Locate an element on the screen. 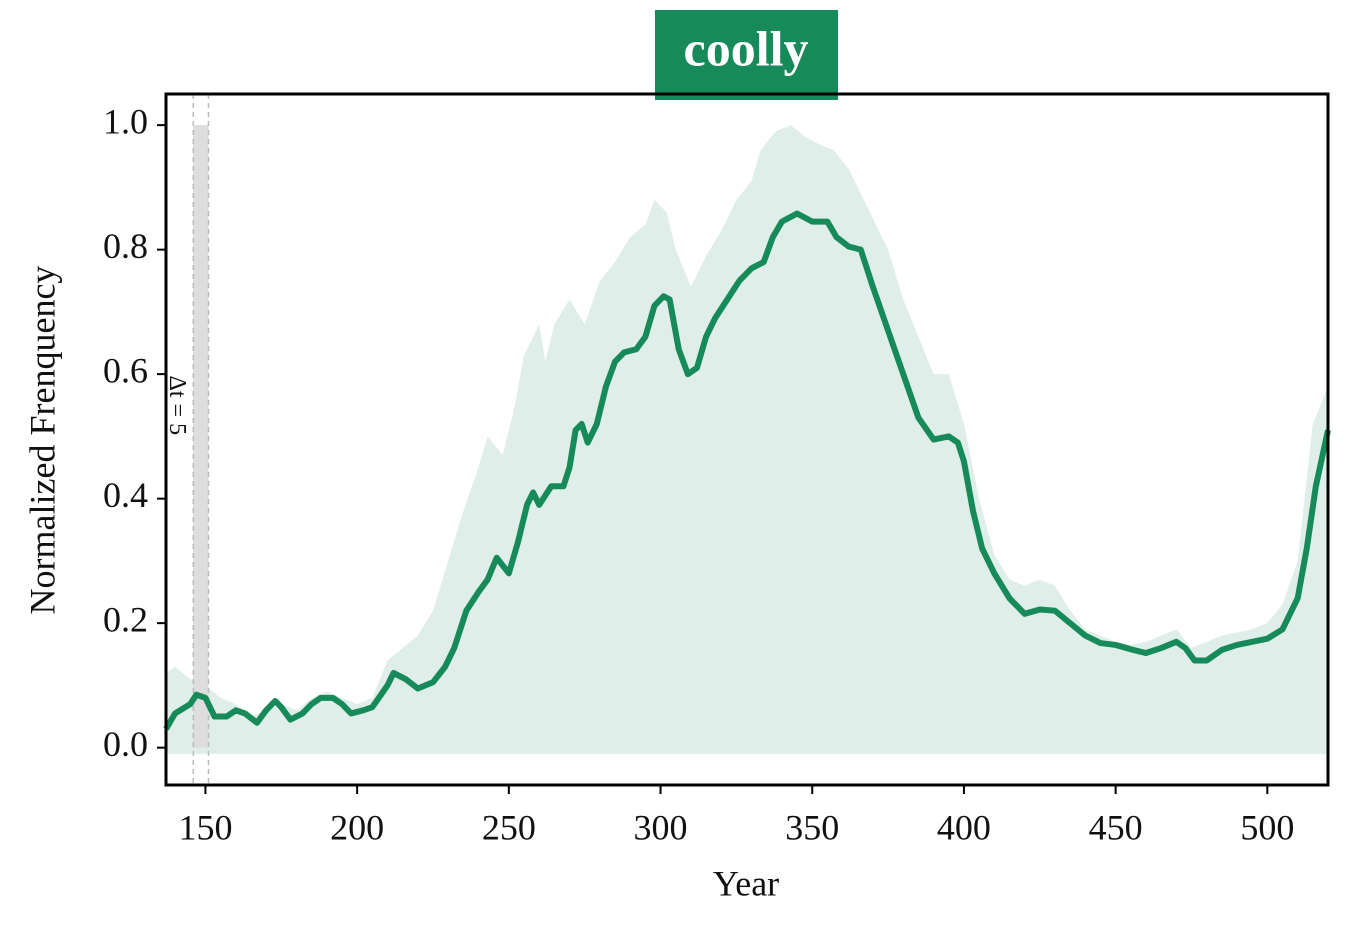  x-tick-label: 150 is located at coordinates (205, 827).